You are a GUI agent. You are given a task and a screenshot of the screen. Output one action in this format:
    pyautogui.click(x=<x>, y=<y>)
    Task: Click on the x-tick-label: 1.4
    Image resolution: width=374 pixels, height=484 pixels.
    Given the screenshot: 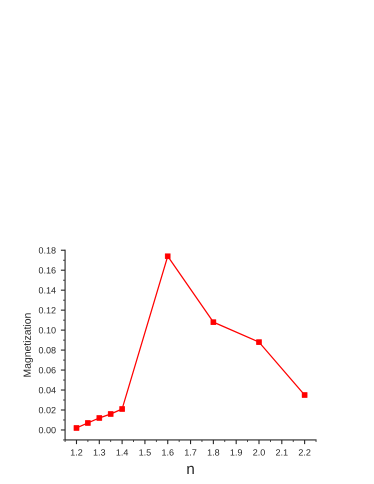 What is the action you would take?
    pyautogui.click(x=122, y=452)
    